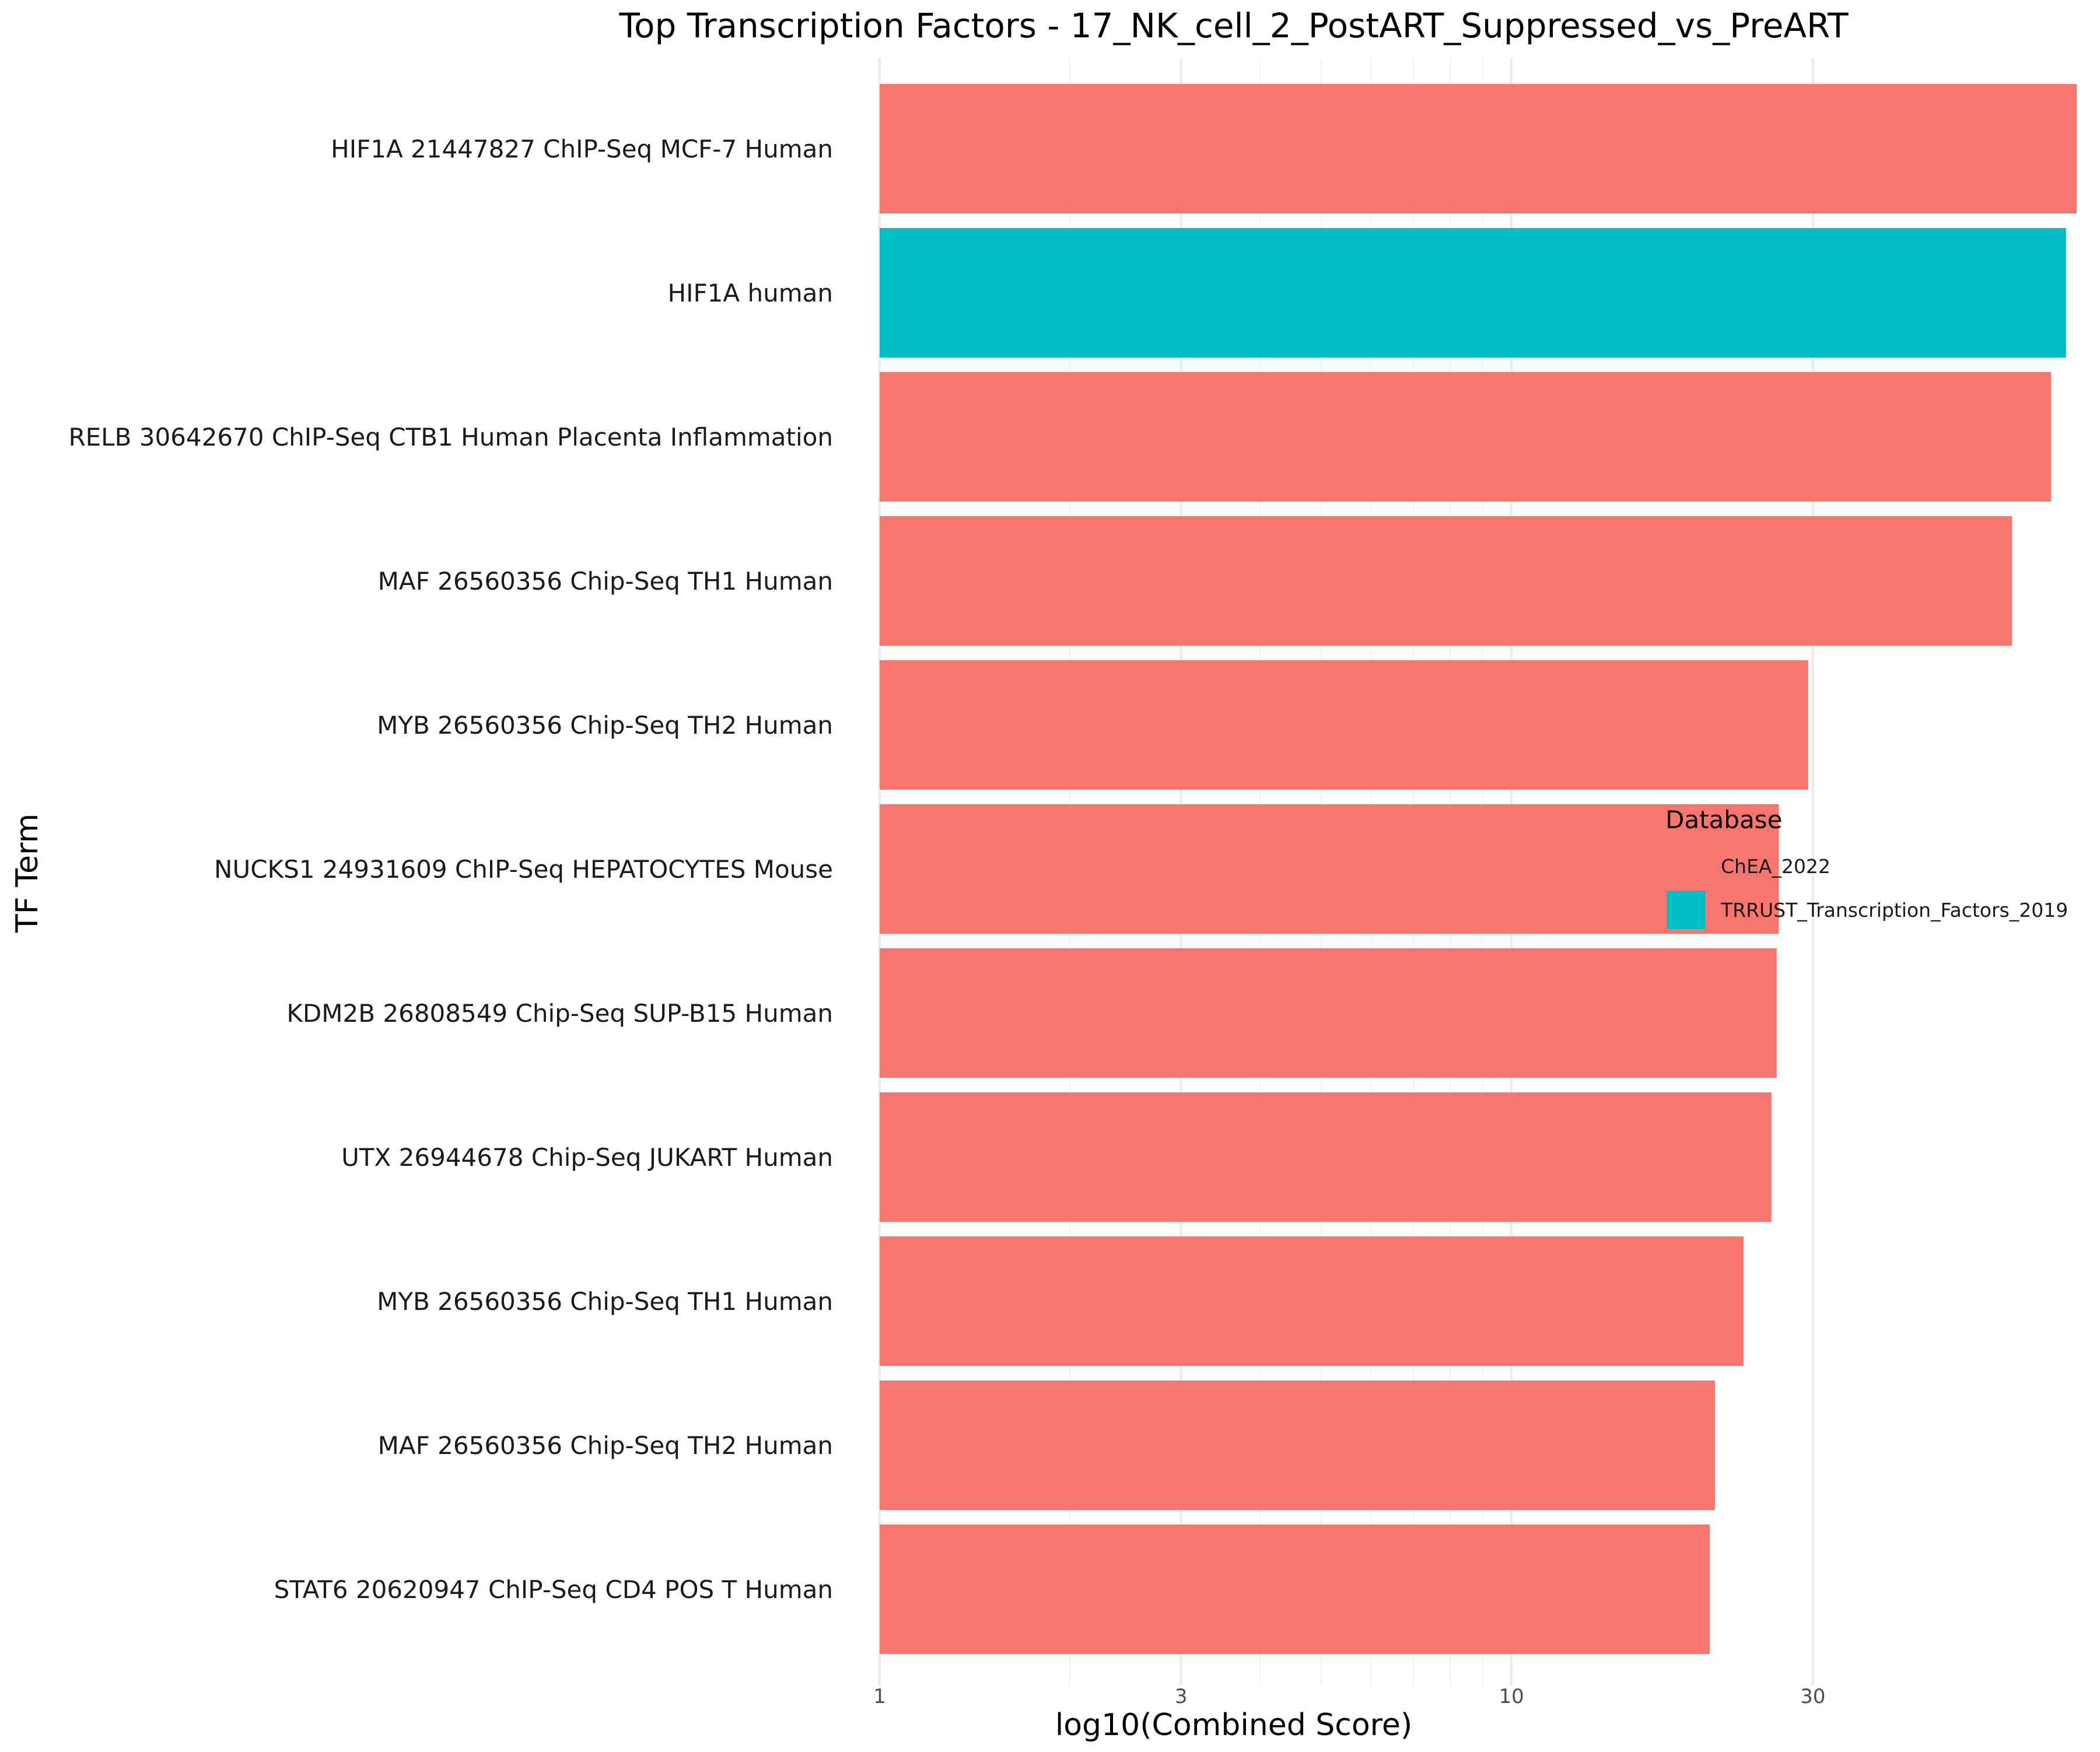 Image resolution: width=2100 pixels, height=1752 pixels. What do you see at coordinates (1776, 866) in the screenshot?
I see `legend-label: ChEA_2022` at bounding box center [1776, 866].